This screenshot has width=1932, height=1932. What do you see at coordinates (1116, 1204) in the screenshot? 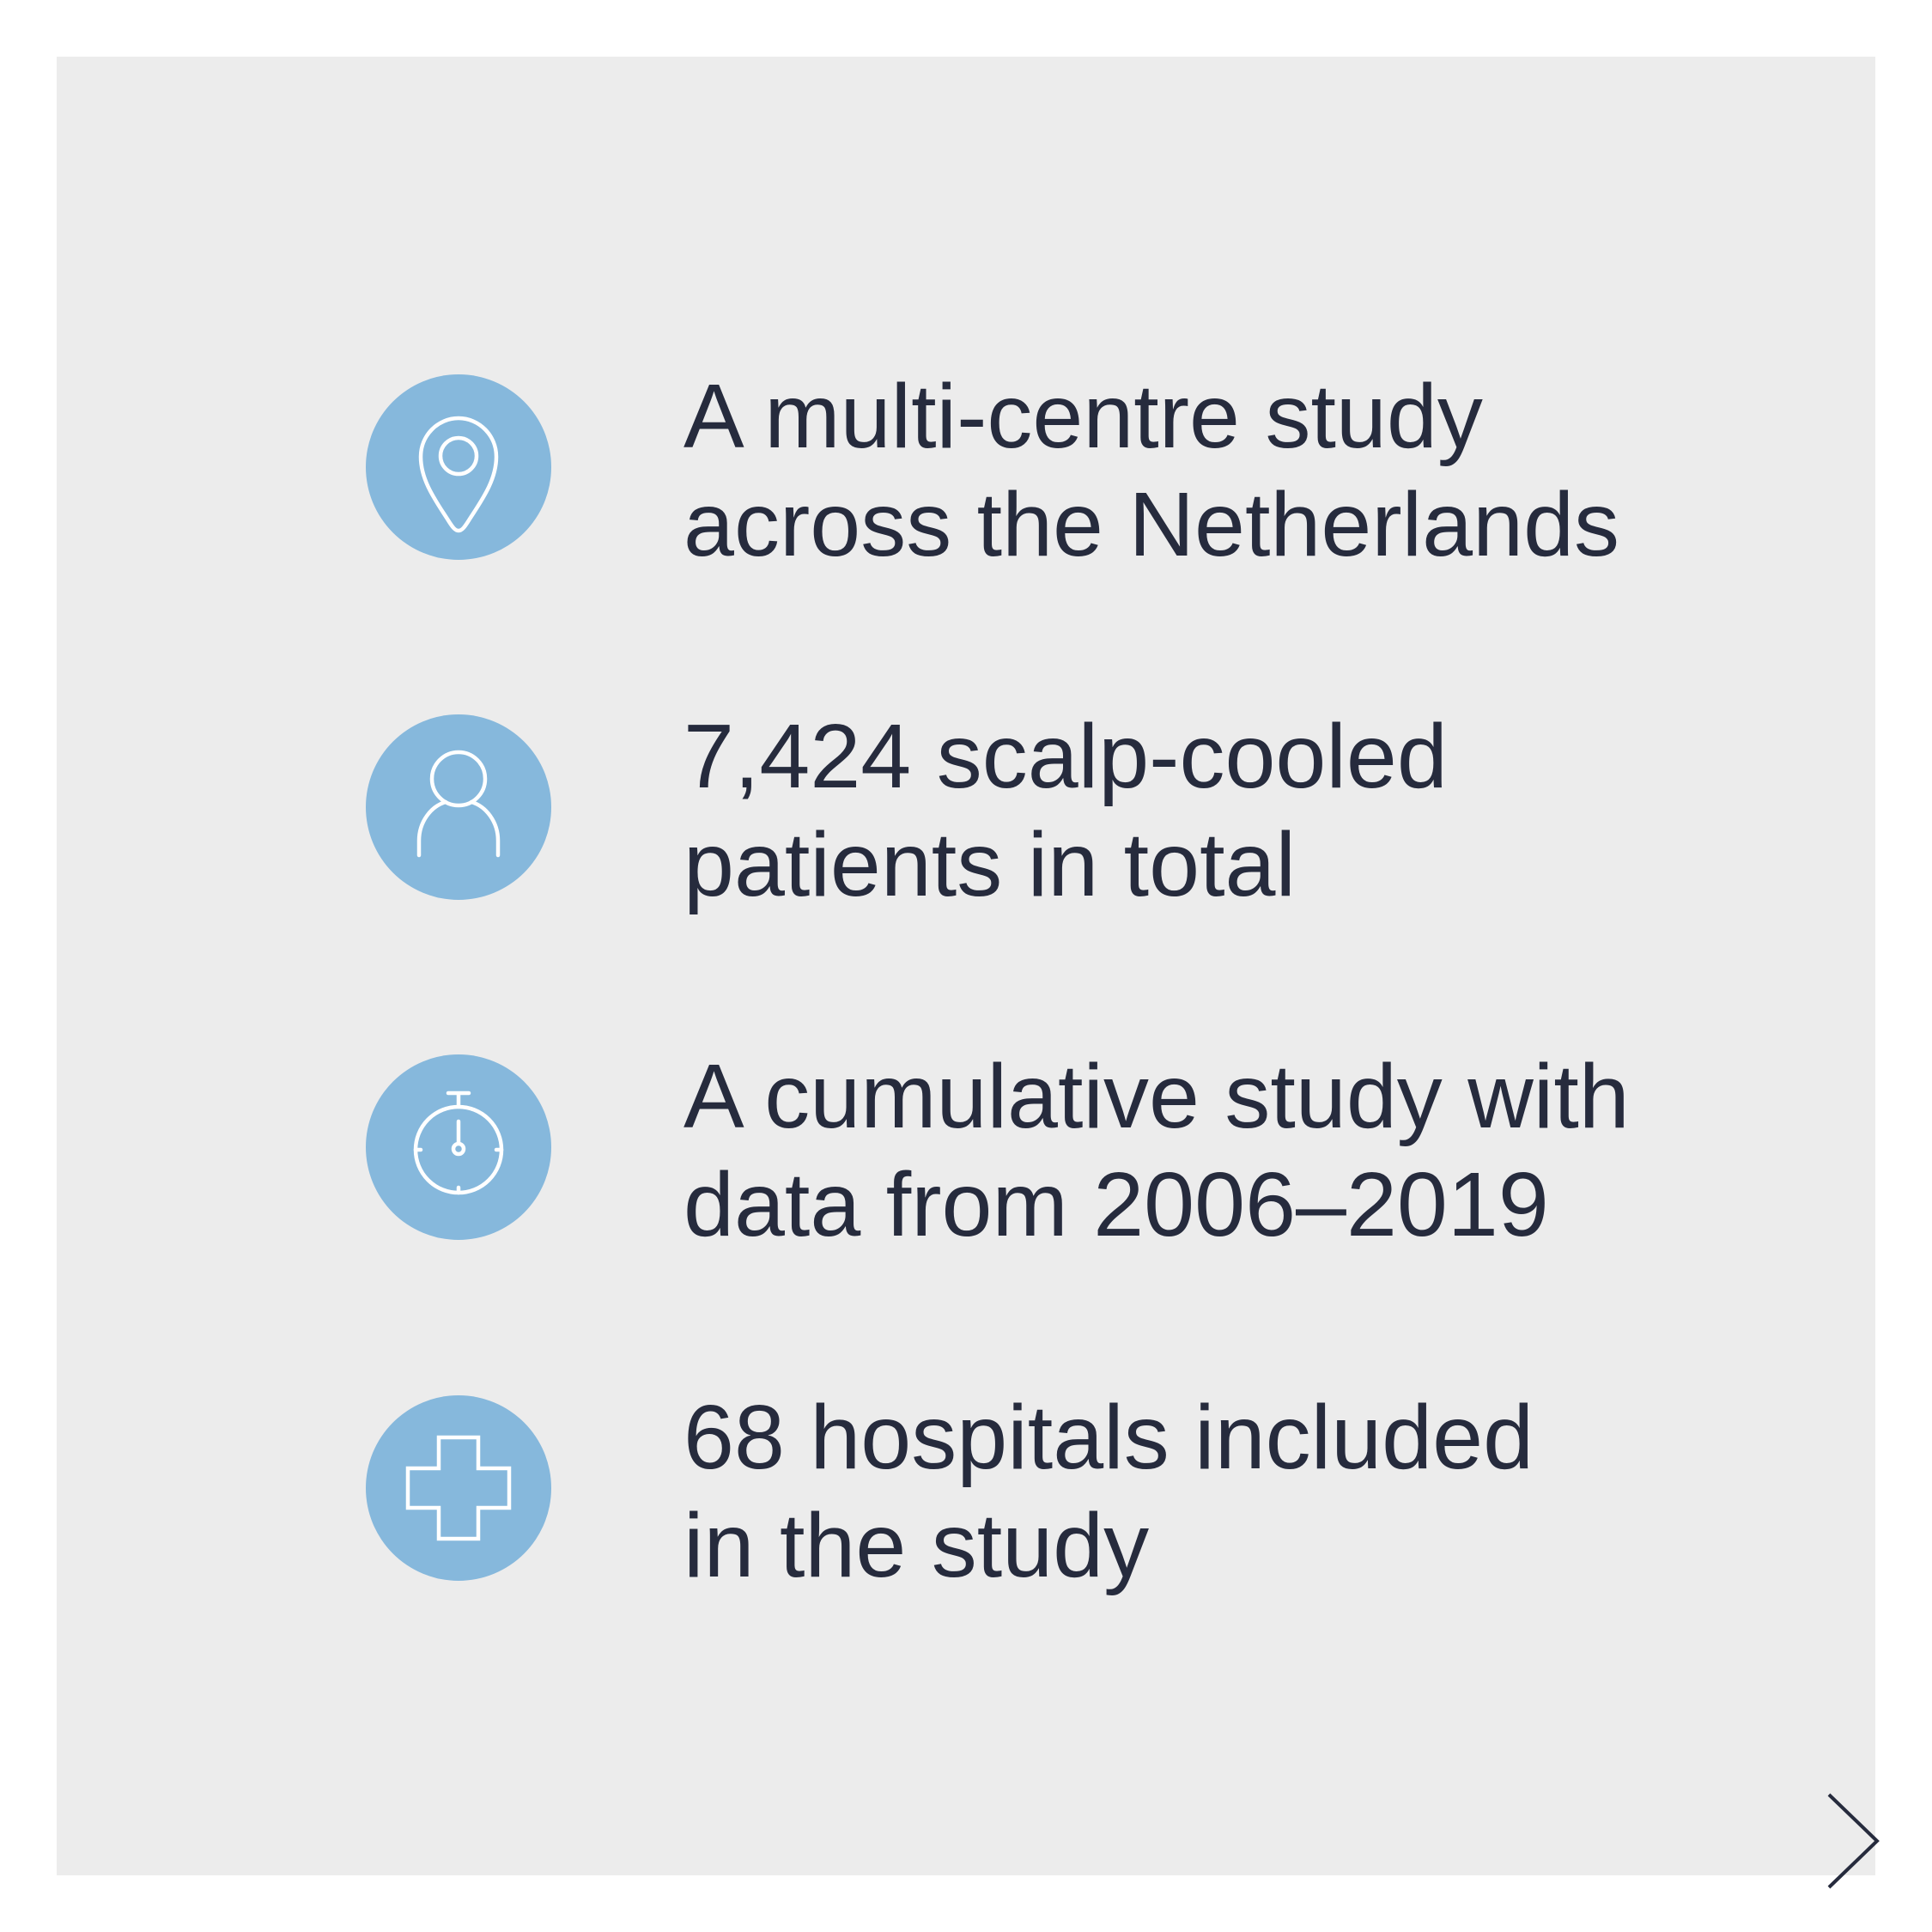
I see `fact-line: data from 2006–2019` at bounding box center [1116, 1204].